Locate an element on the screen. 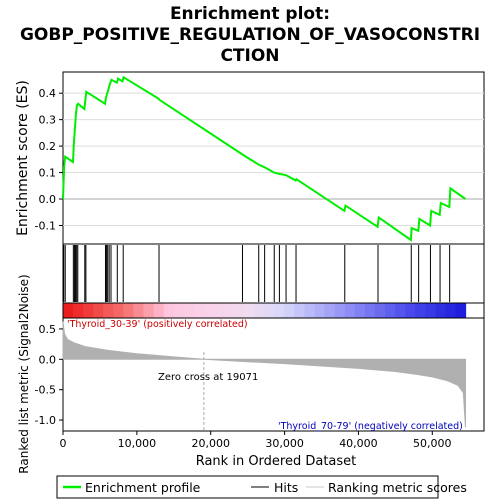 This screenshot has height=500, width=500. metric-y-tick-label: 0.5 is located at coordinates (48, 329).